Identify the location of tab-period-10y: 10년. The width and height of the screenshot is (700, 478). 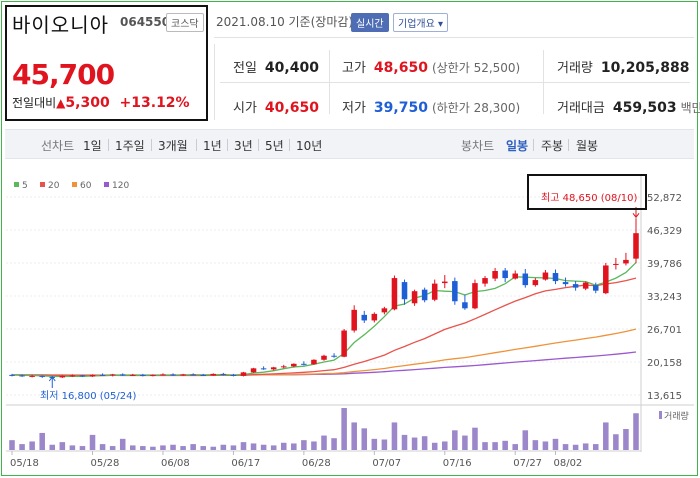
(309, 146).